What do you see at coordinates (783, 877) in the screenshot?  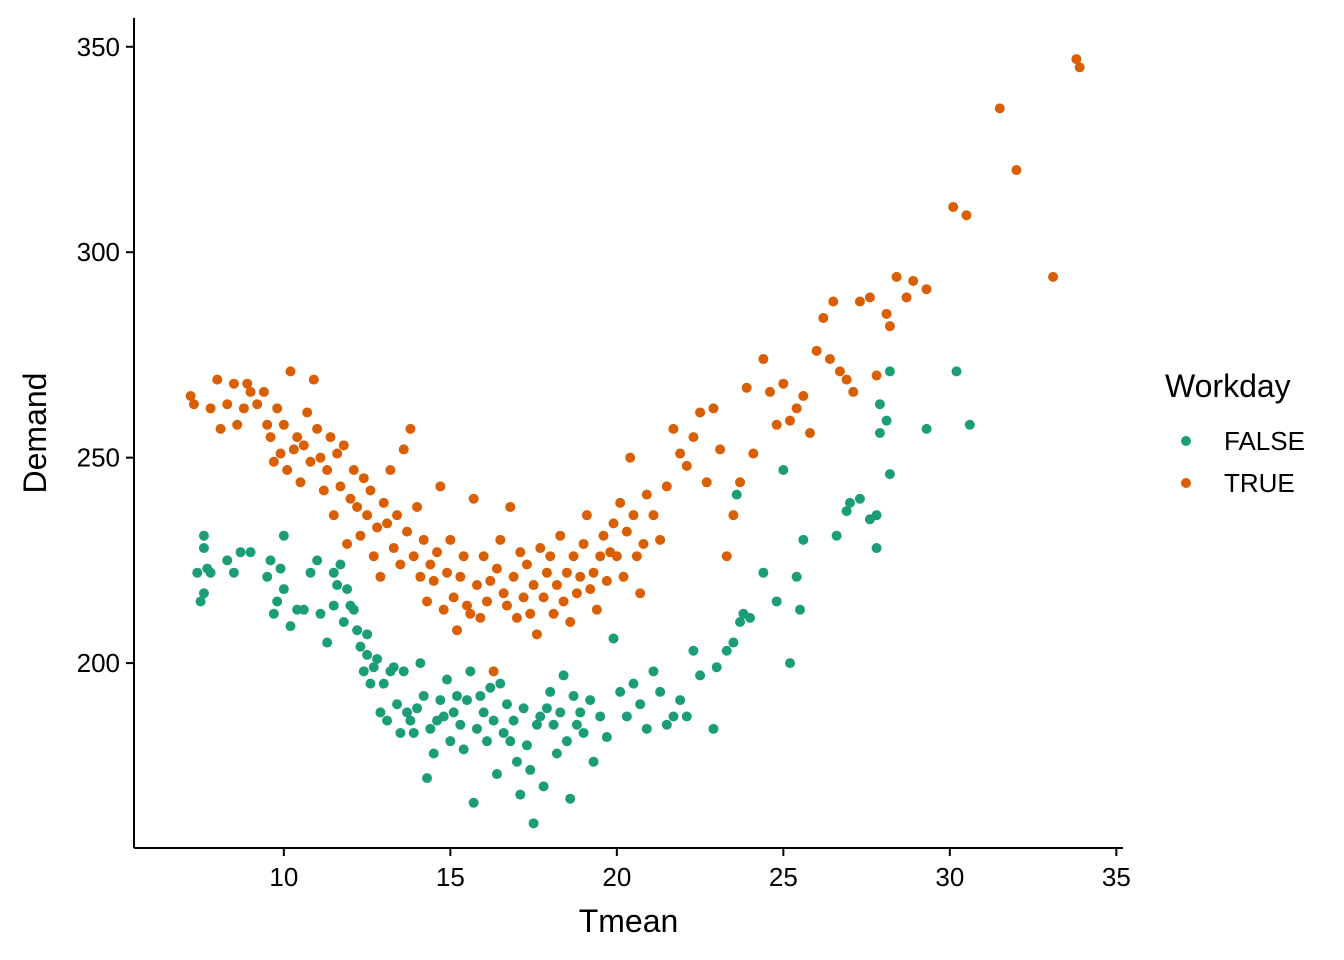 I see `x-tick-label: 25` at bounding box center [783, 877].